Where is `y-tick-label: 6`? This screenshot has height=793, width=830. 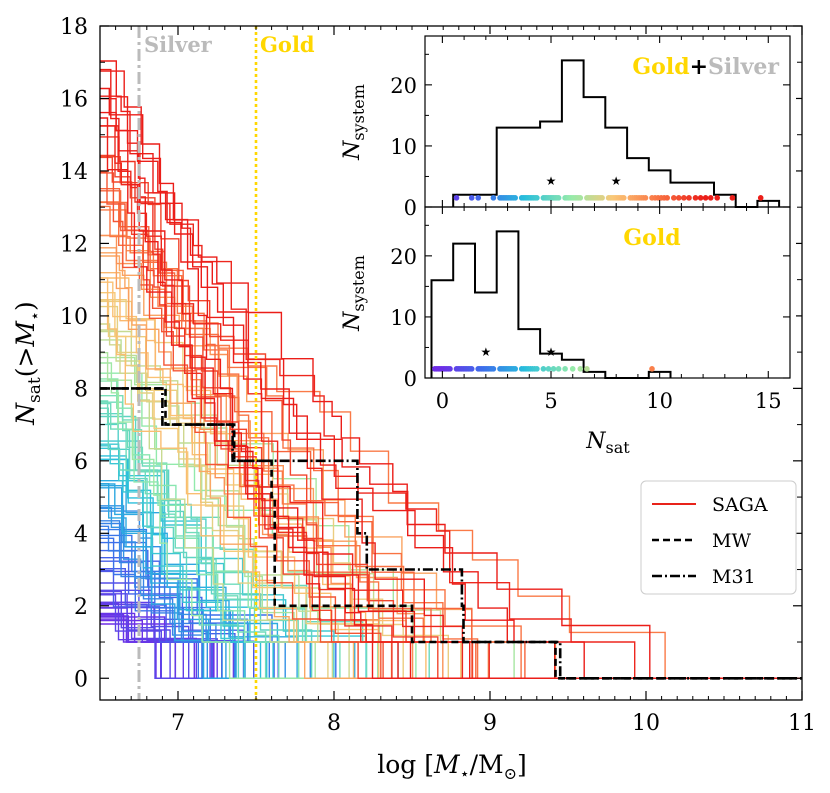
y-tick-label: 6 is located at coordinates (81, 462).